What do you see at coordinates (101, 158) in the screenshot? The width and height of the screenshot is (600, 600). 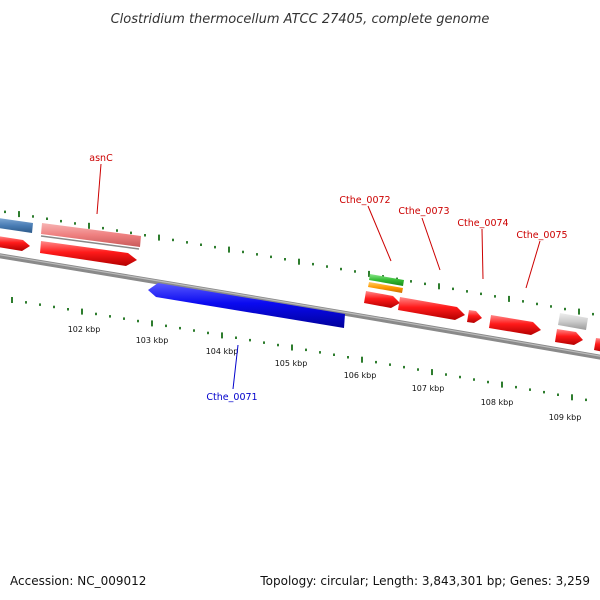 I see `gene-label-asnC: asnC` at bounding box center [101, 158].